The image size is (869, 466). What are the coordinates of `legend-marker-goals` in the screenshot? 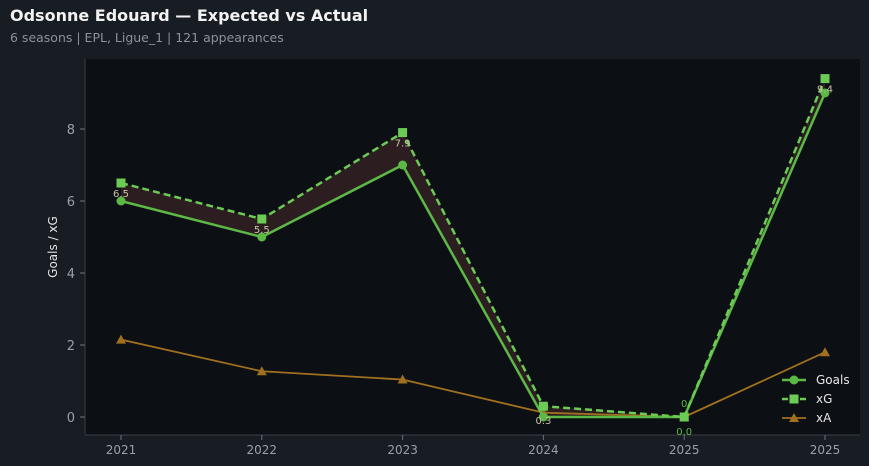 It's located at (794, 380).